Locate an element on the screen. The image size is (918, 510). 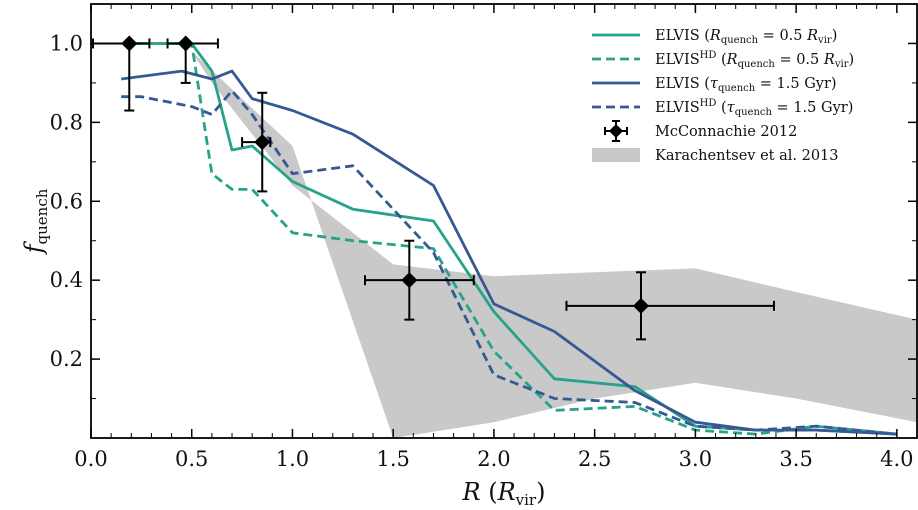
y-tick-label-5: 1.0 is located at coordinates (66, 43).